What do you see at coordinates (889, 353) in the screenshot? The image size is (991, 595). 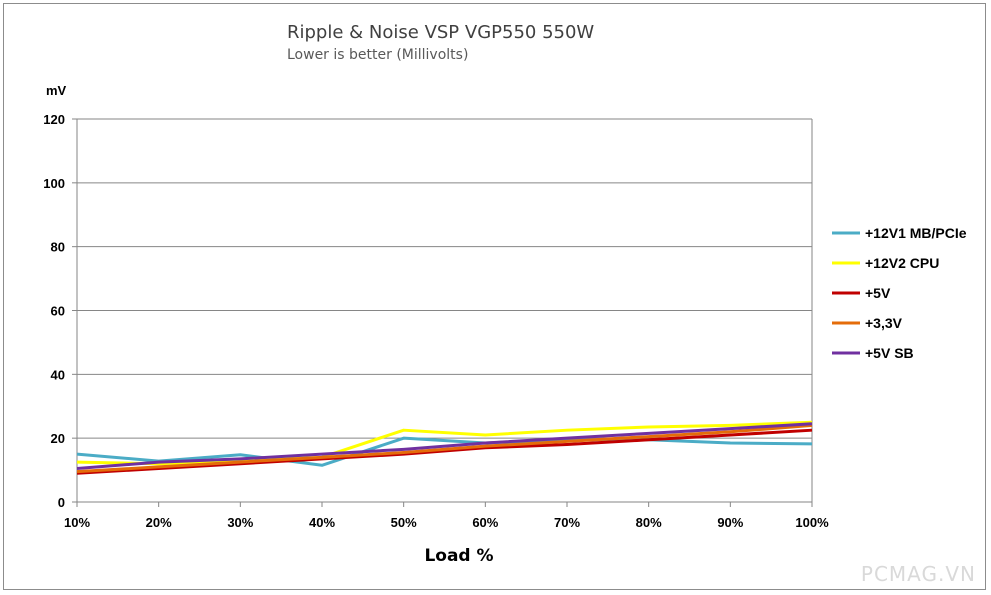 I see `legend-label: +5V SB` at bounding box center [889, 353].